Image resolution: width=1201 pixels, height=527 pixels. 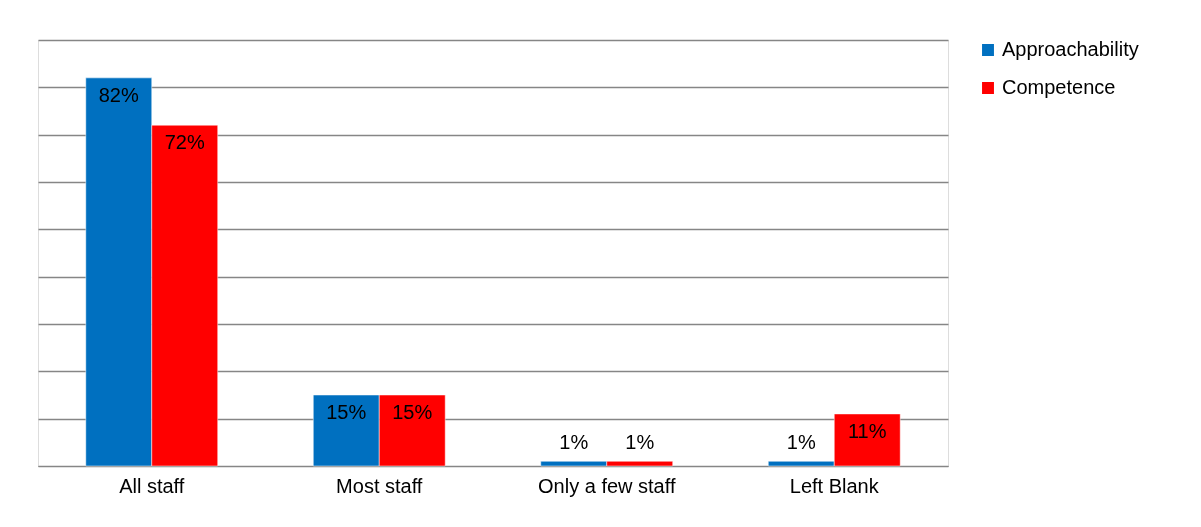 I want to click on x-tick-label: Most staff, so click(x=379, y=485).